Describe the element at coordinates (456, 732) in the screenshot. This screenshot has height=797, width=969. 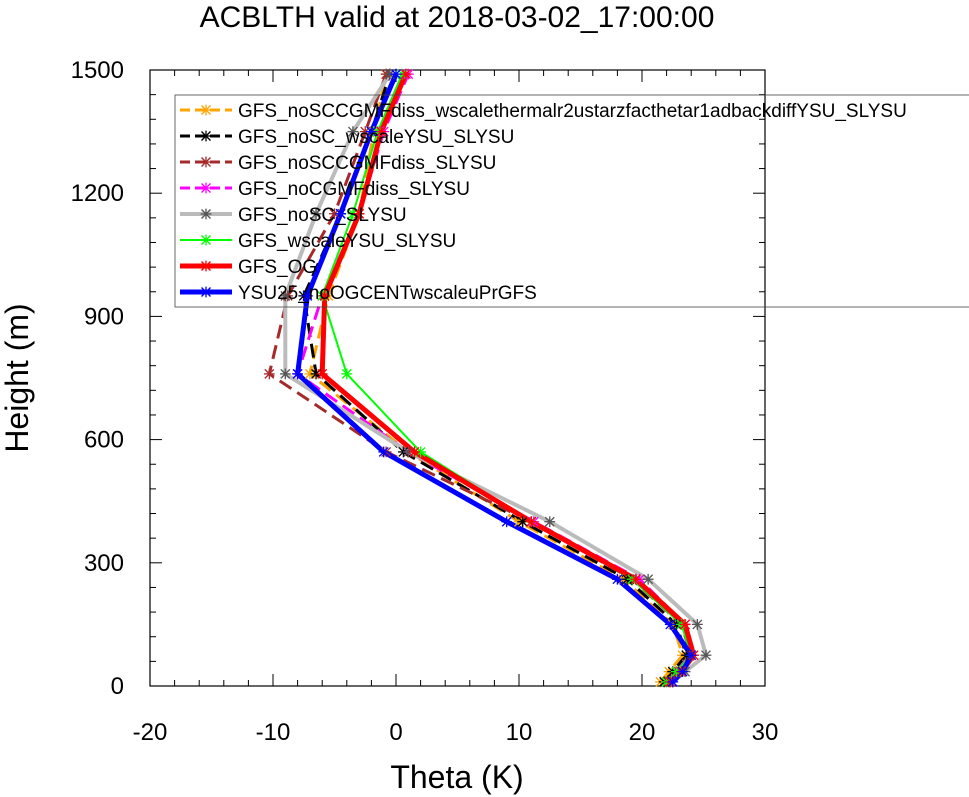
I see `x-tick-labels: -20 -10 0 10 20 30` at that location.